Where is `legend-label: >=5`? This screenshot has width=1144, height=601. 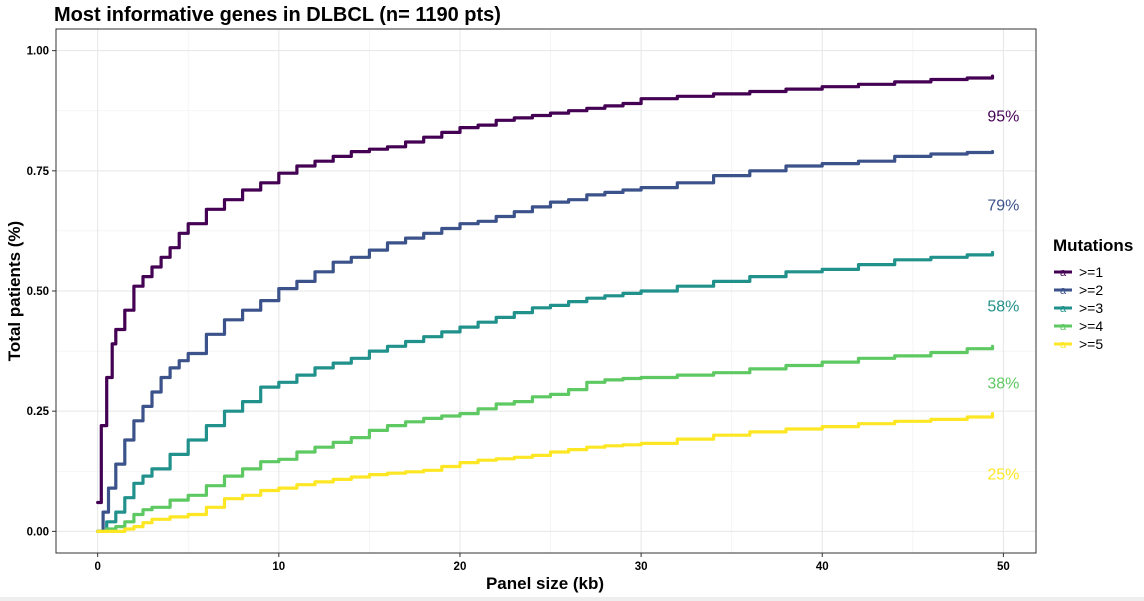
legend-label: >=5 is located at coordinates (1091, 344).